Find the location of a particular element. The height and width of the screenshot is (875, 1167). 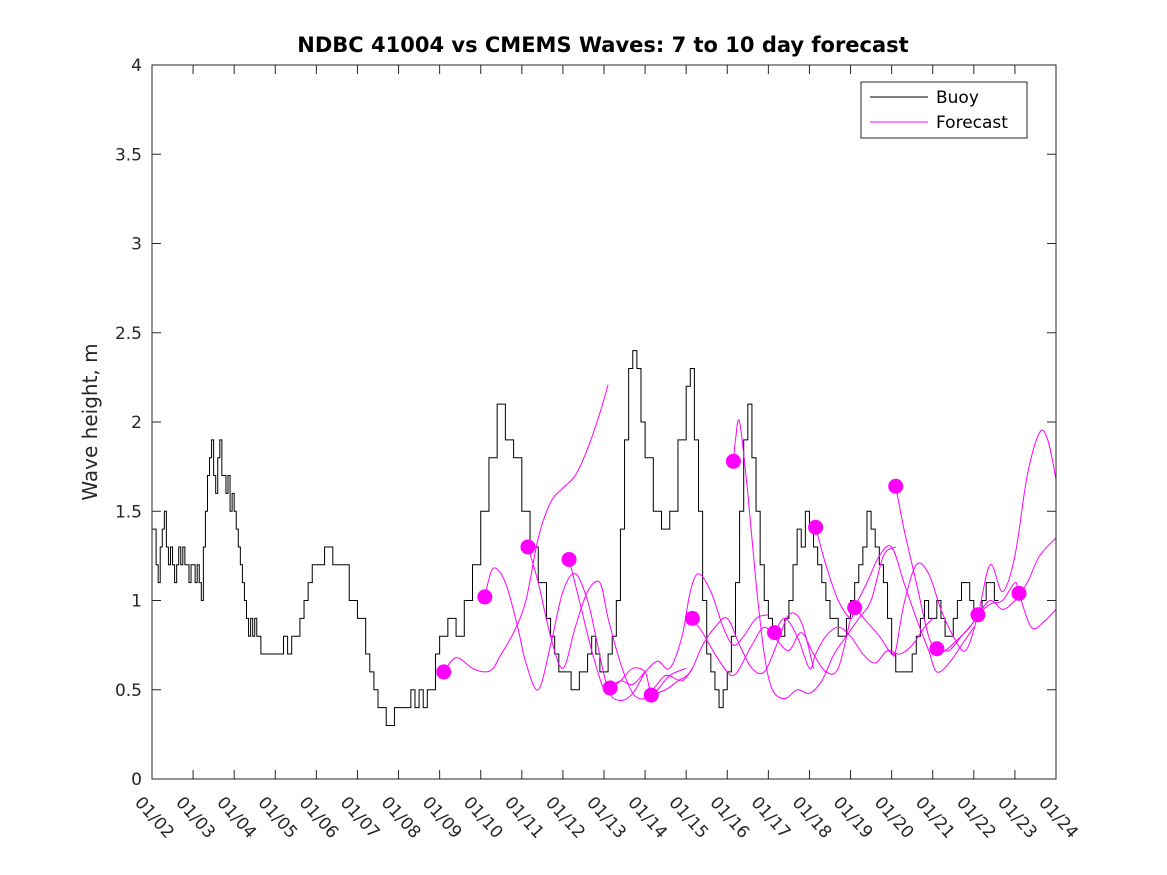

y-tick-label: 3.5 is located at coordinates (128, 155).